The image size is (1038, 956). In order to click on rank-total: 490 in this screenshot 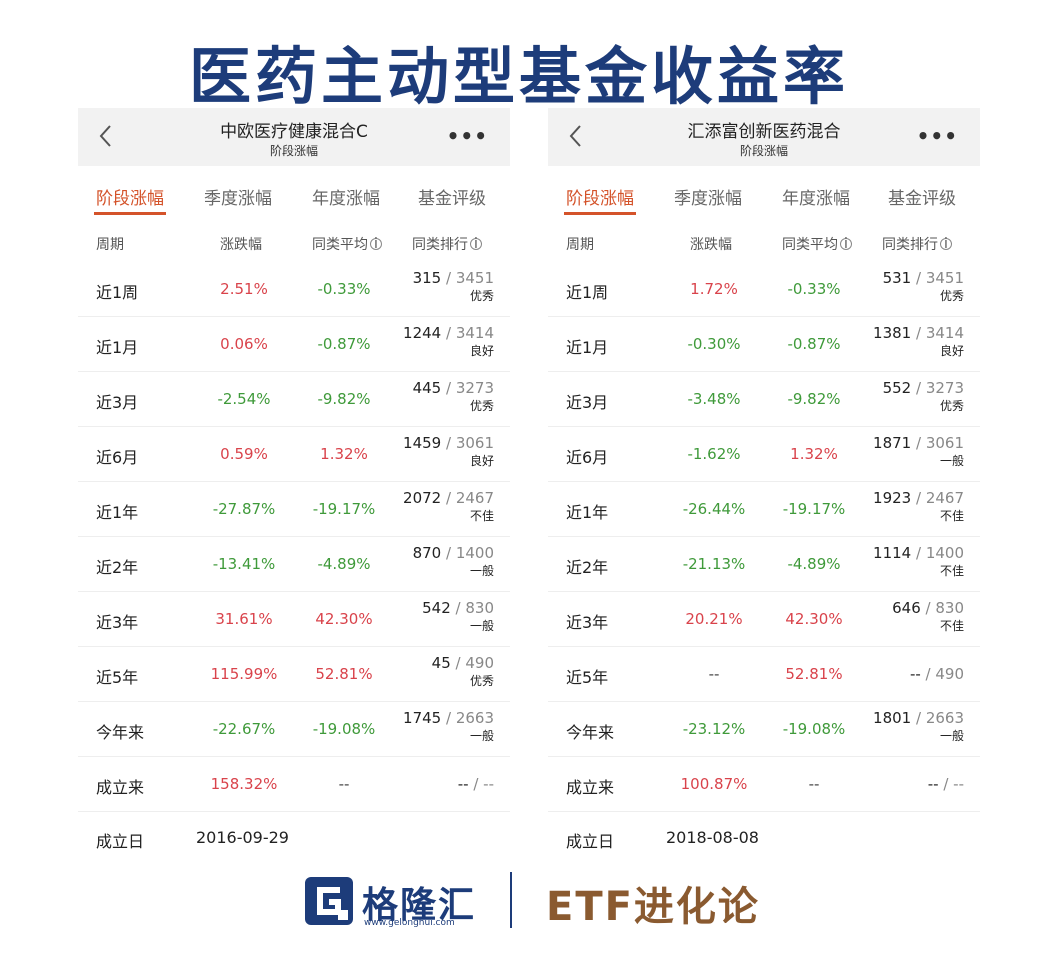, I will do `click(949, 674)`.